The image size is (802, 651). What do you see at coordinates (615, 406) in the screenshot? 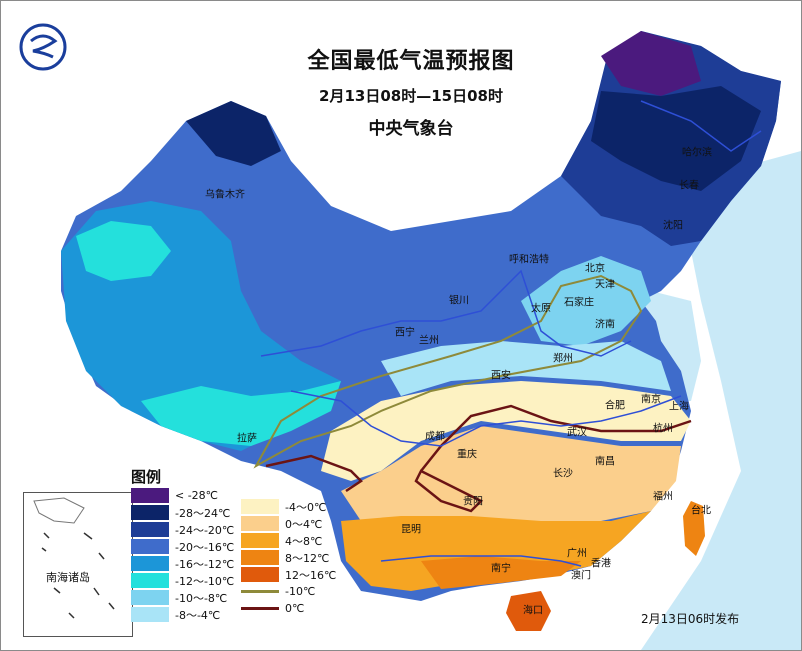
I see `city-label: 合肥` at bounding box center [615, 406].